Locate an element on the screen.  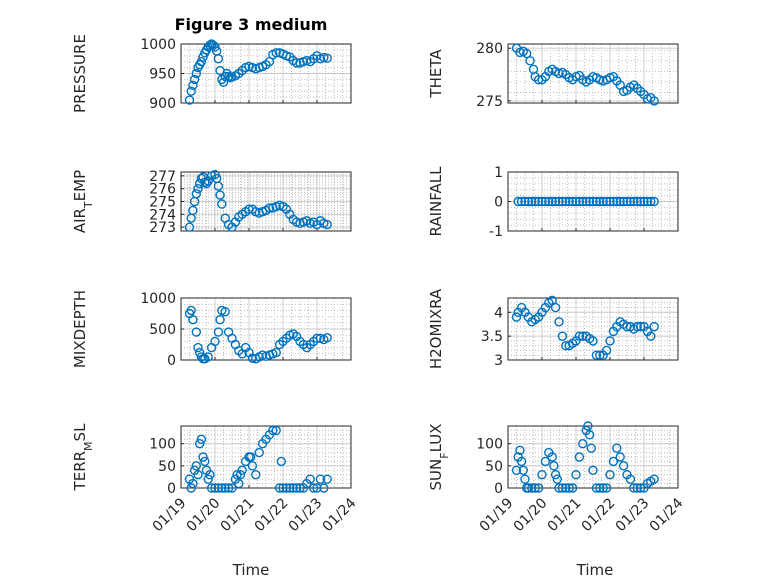
y-tick-label: 277 is located at coordinates (162, 177).